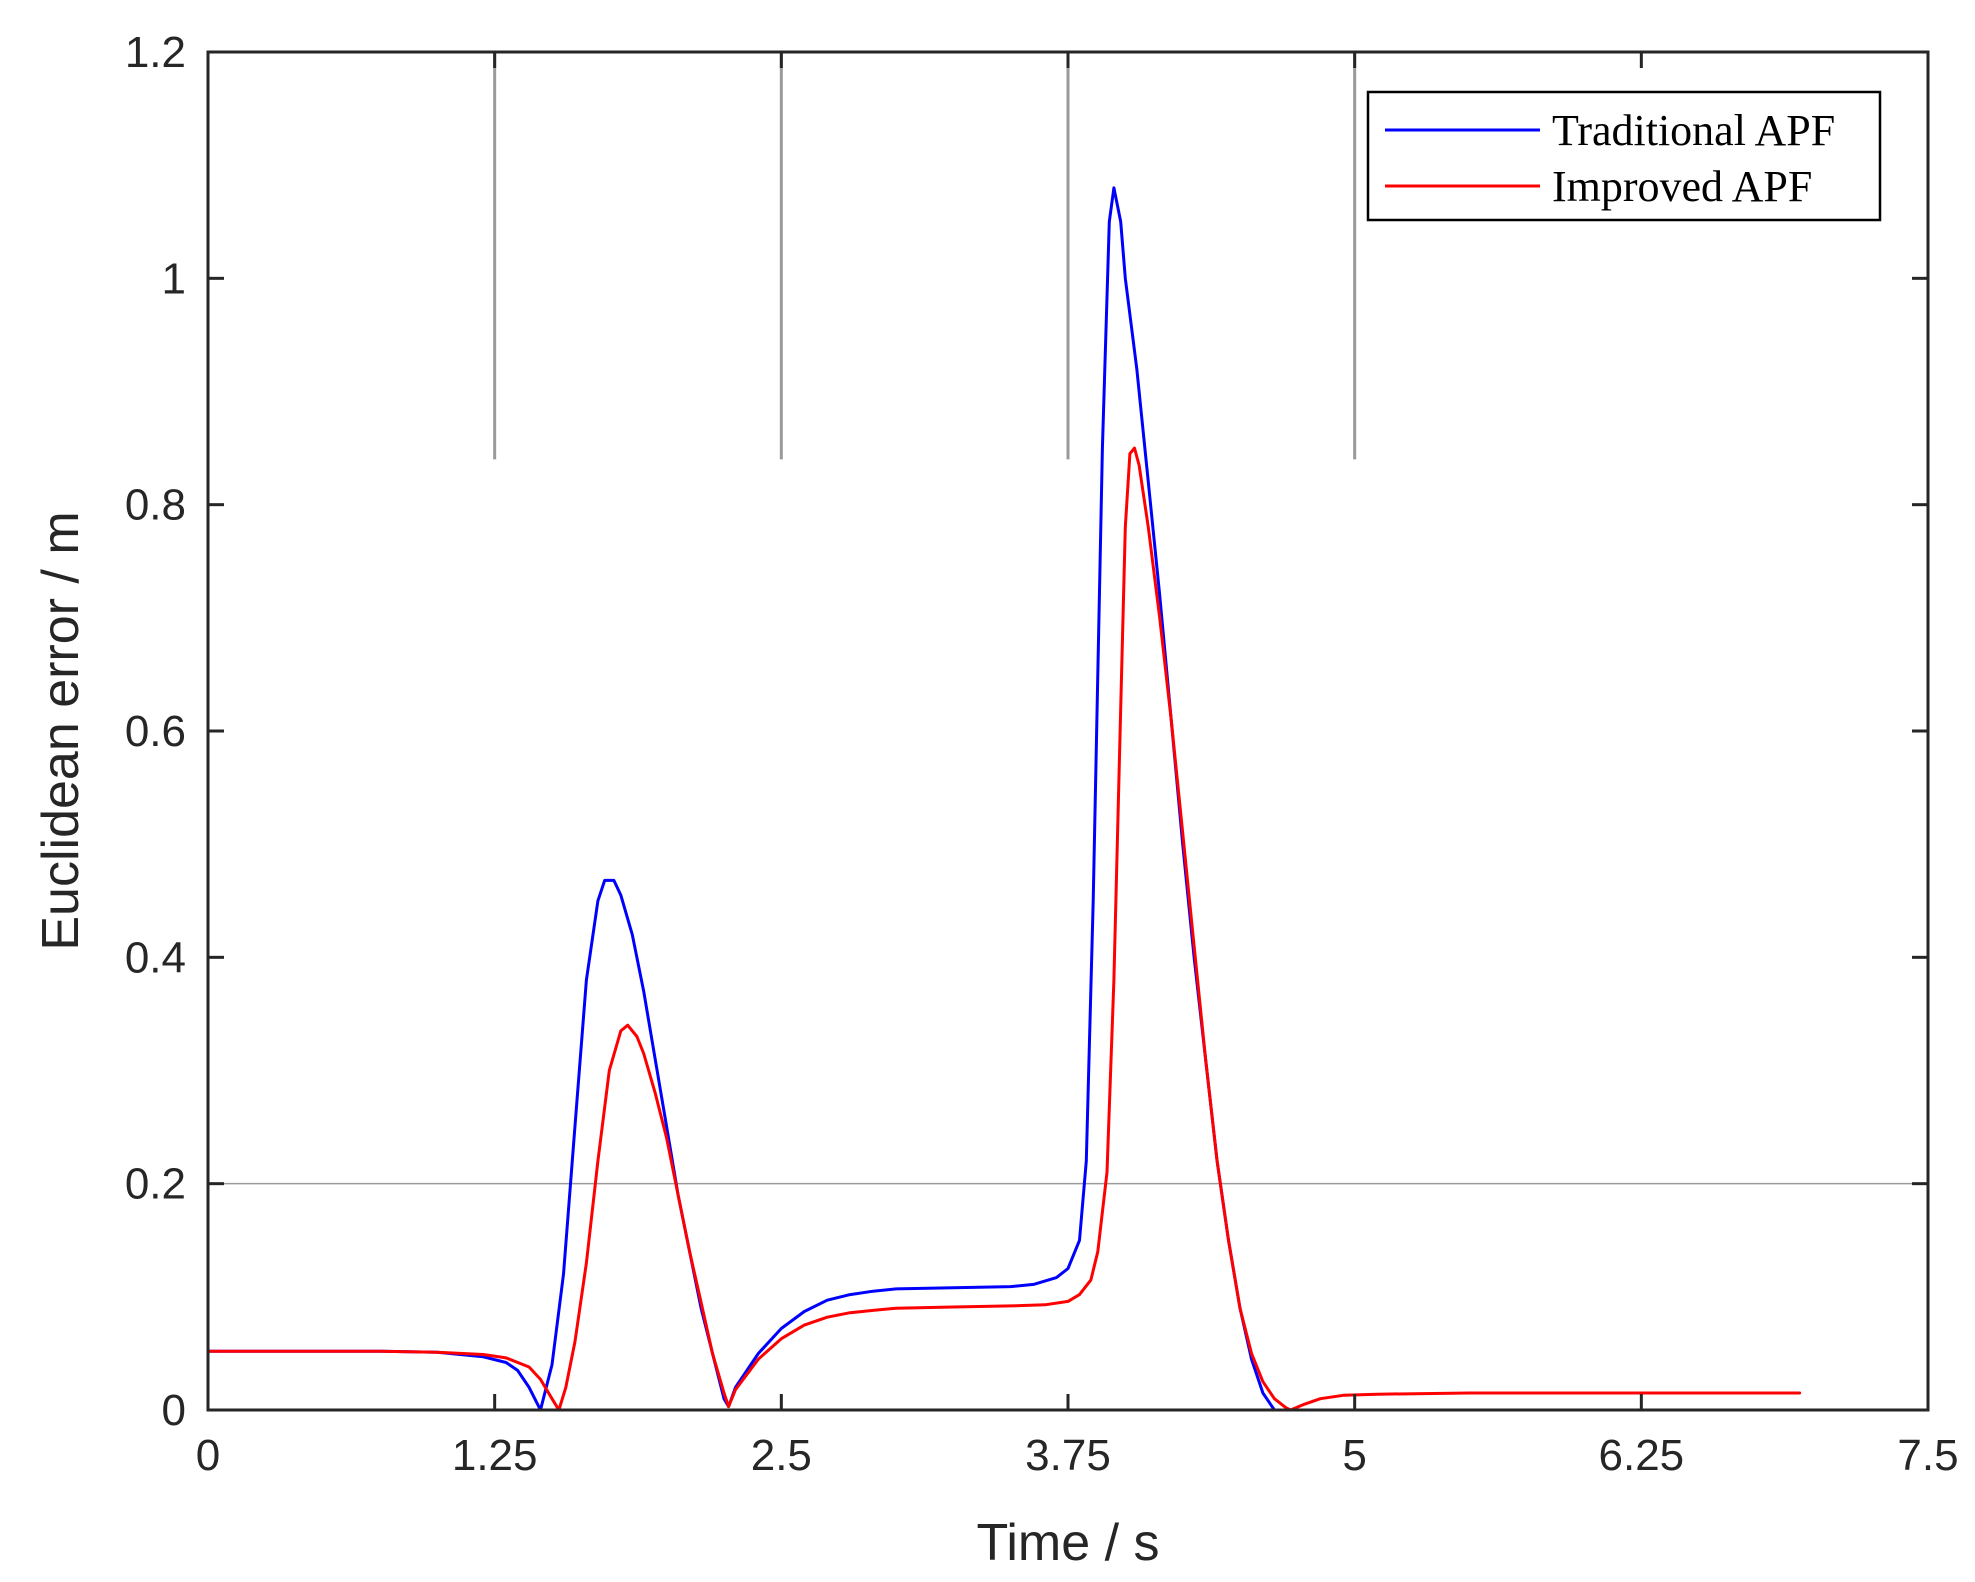 The width and height of the screenshot is (1975, 1582). I want to click on x-tick-label: 0, so click(208, 1455).